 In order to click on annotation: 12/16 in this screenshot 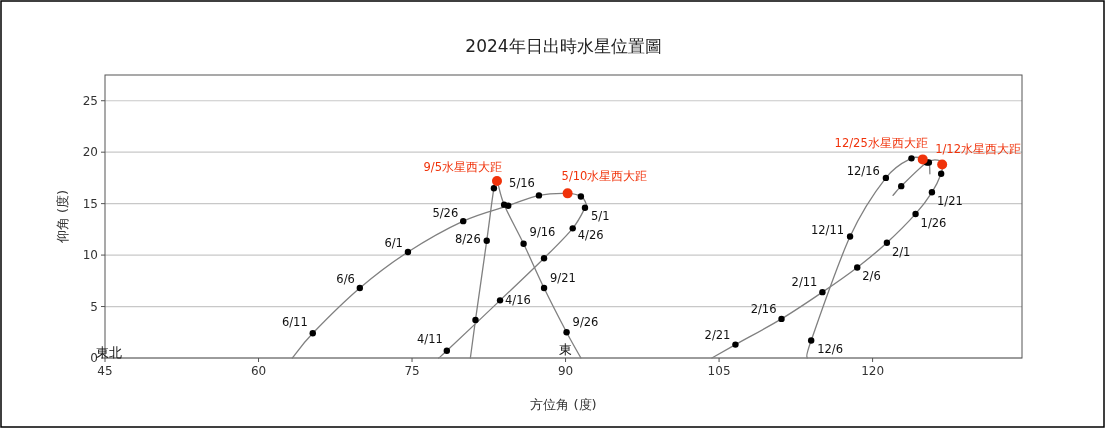, I will do `click(863, 170)`.